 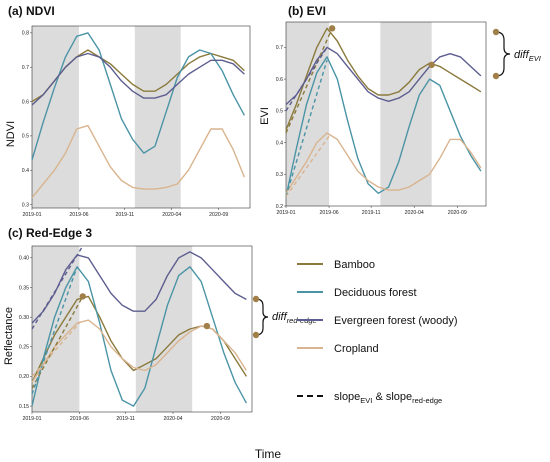 What do you see at coordinates (279, 207) in the screenshot?
I see `y-tick-label: 0.2` at bounding box center [279, 207].